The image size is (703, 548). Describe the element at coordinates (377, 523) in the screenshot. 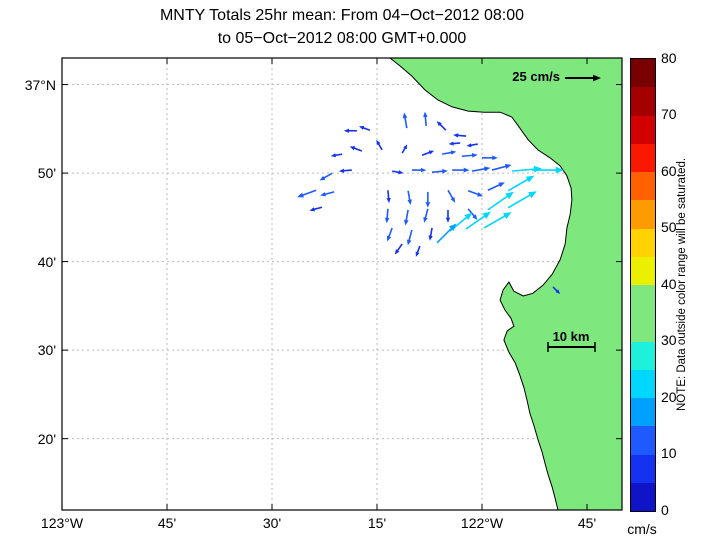

I see `x-tick-label-15: 15'` at that location.